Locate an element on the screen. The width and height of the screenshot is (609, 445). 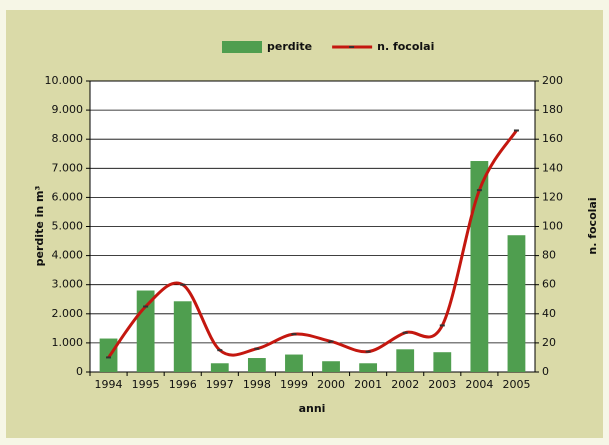
y2-tick-label: 80 is located at coordinates (549, 255).